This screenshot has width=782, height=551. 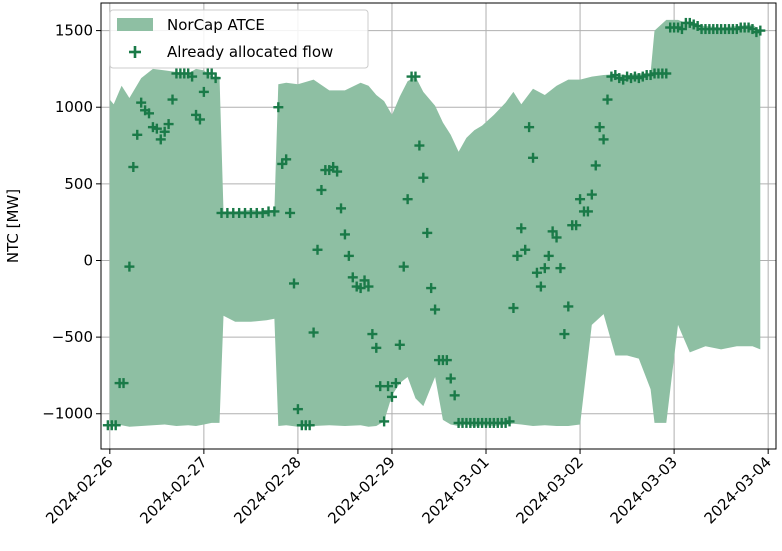 I want to click on y-axis: −1000 −500 0 500 1000 1500, so click(x=71, y=222).